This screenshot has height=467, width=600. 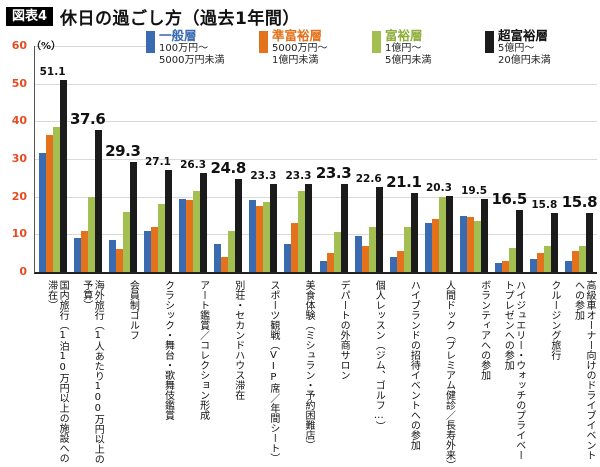 What do you see at coordinates (133, 310) in the screenshot?
I see `category-label: 会員制ゴルフ` at bounding box center [133, 310].